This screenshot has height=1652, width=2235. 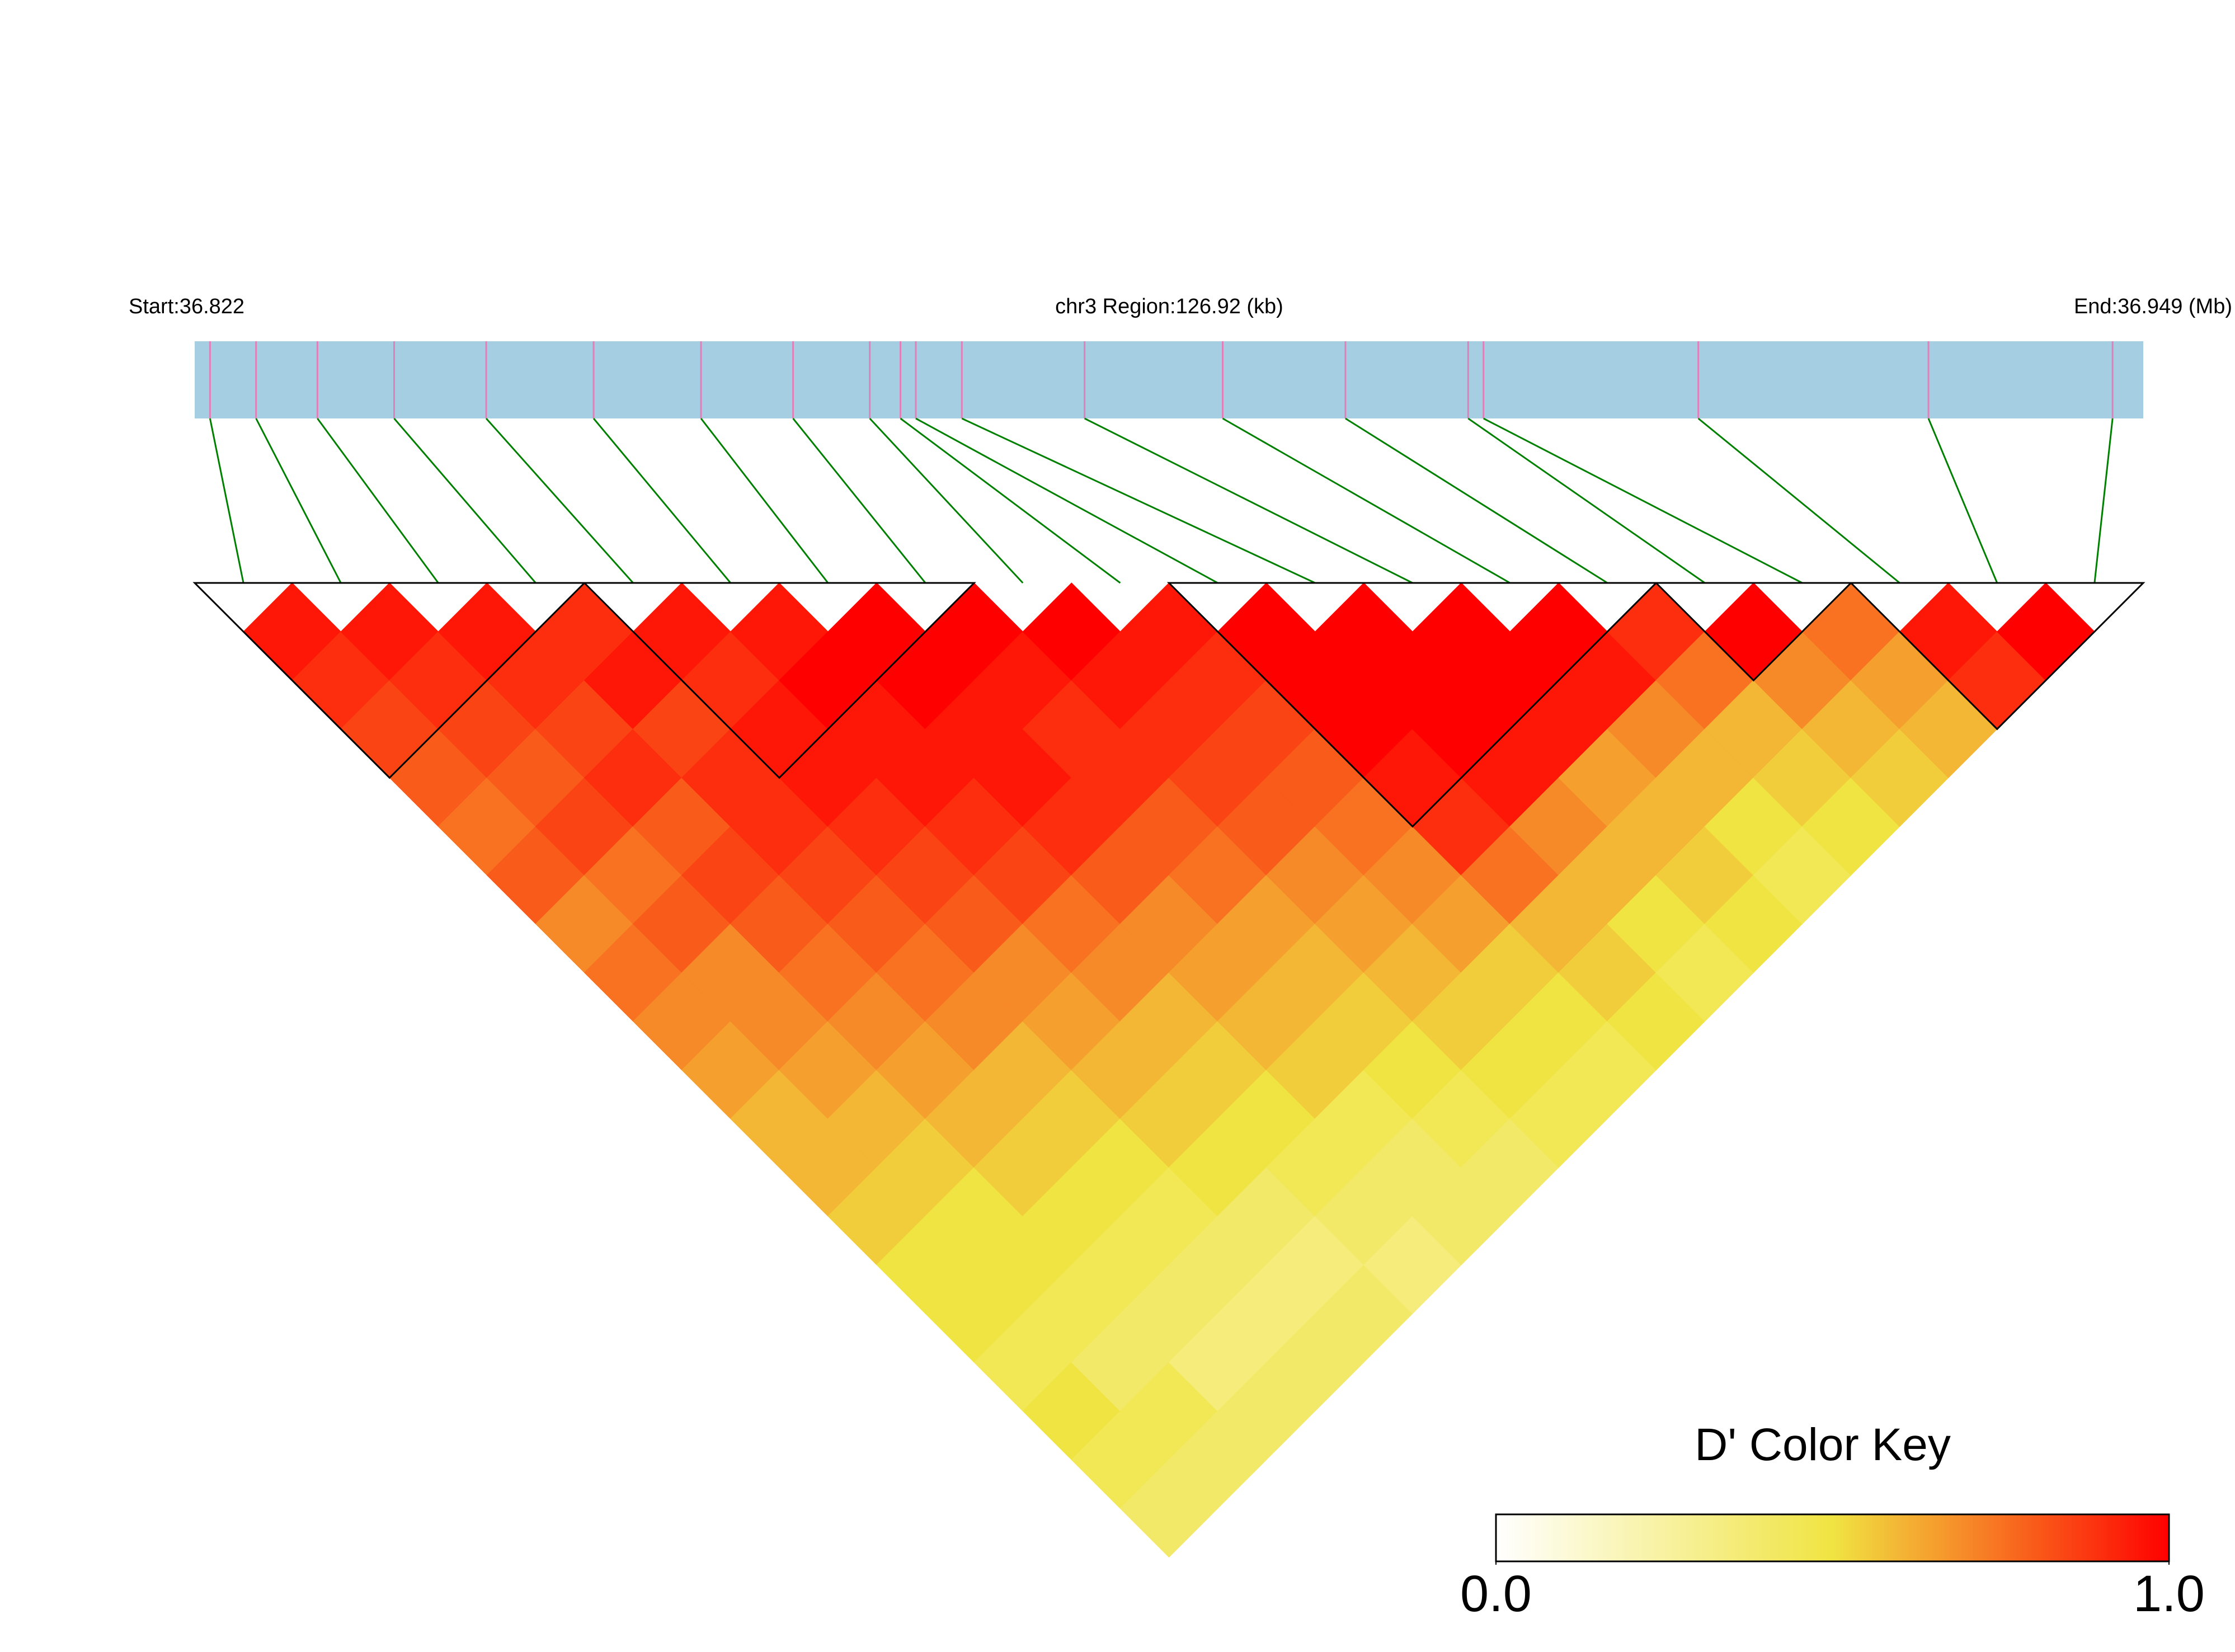 I want to click on snp-bar, so click(x=1169, y=379).